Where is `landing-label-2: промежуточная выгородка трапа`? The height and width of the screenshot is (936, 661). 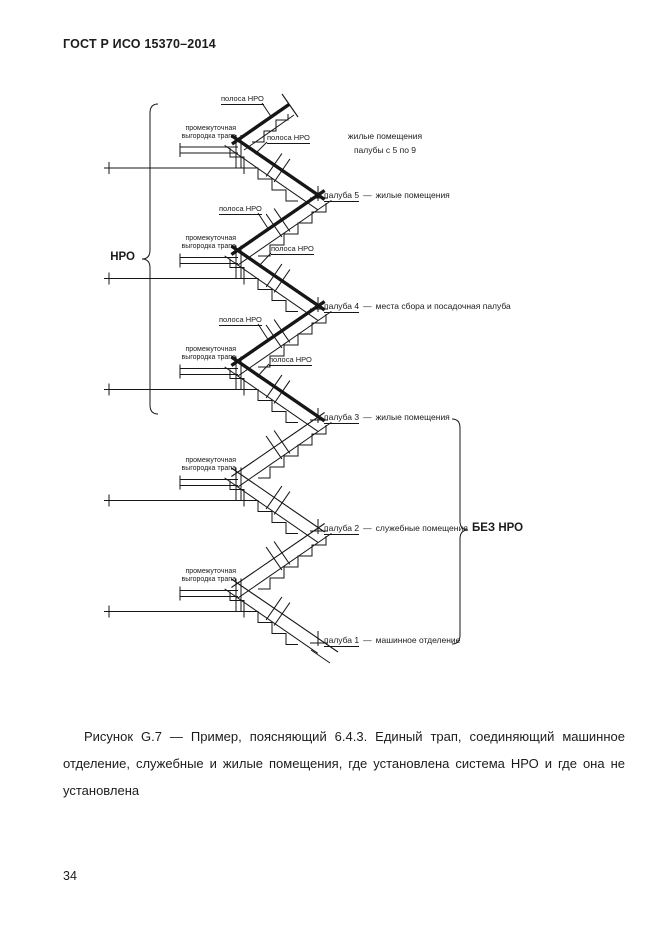 landing-label-2: промежуточная выгородка трапа is located at coordinates (209, 242).